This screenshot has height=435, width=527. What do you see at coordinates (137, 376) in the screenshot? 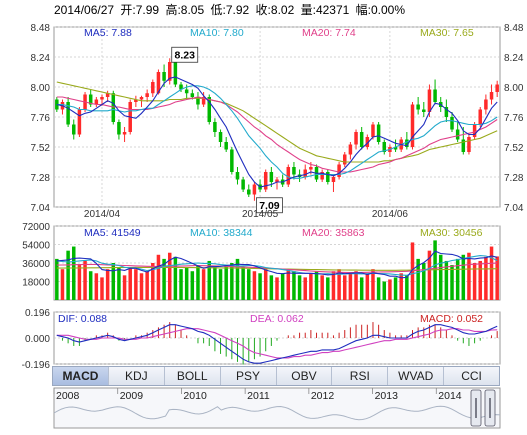
I see `tab-kdj: KDJ` at bounding box center [137, 376].